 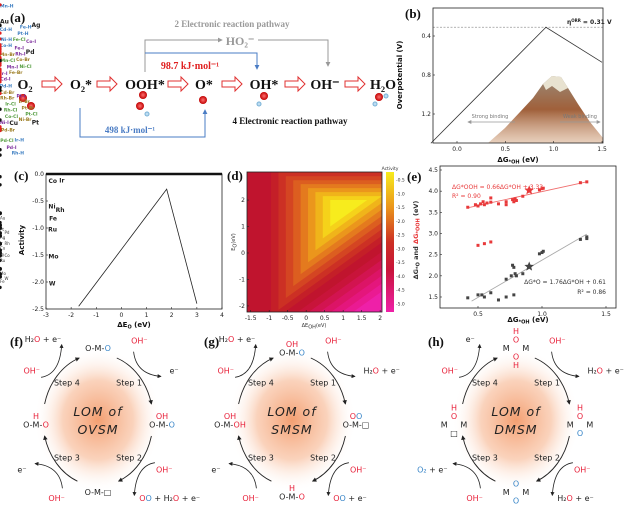 I want to click on mountain-illustration, so click(x=545, y=109).